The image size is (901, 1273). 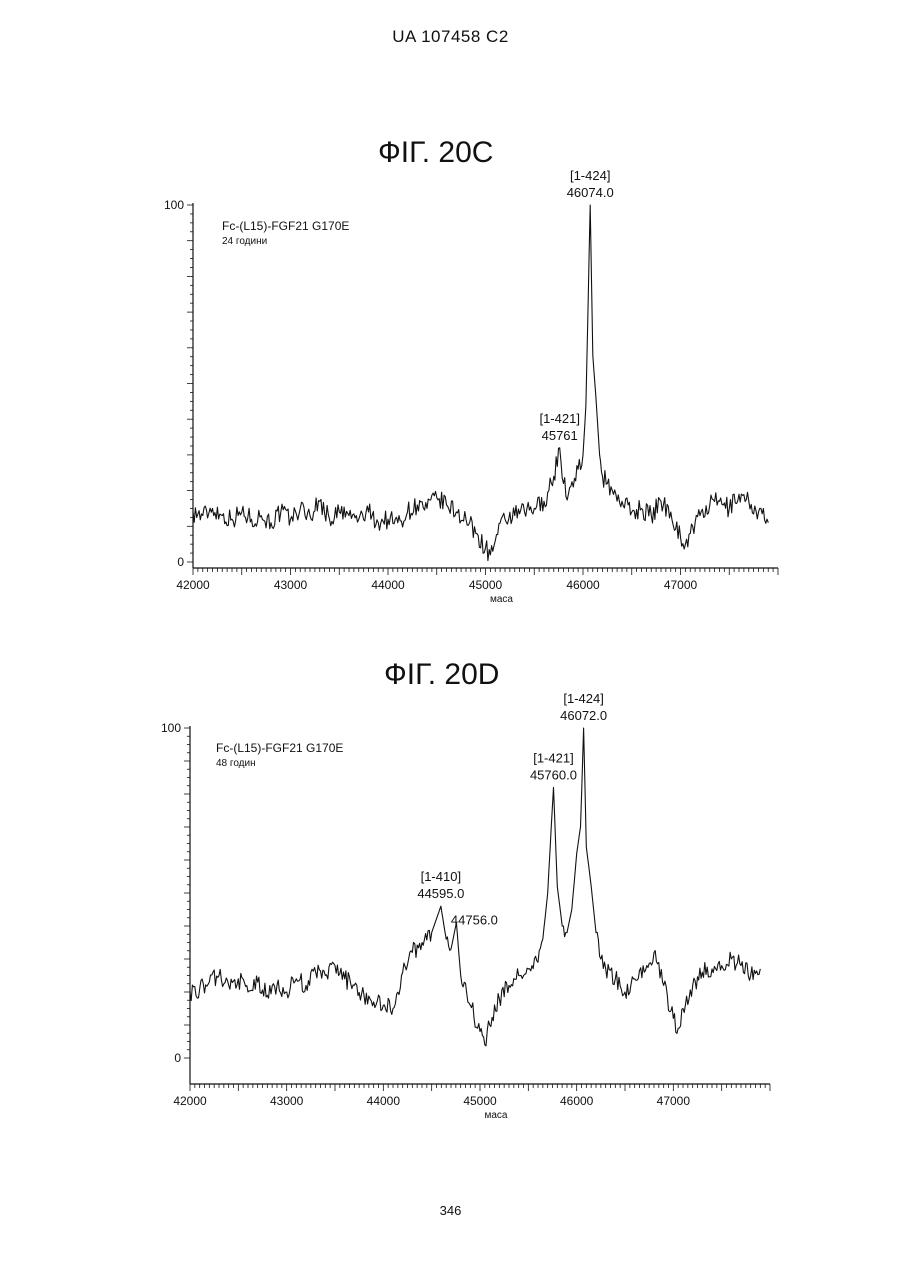 I want to click on x-axis-title: маса, so click(x=496, y=1115).